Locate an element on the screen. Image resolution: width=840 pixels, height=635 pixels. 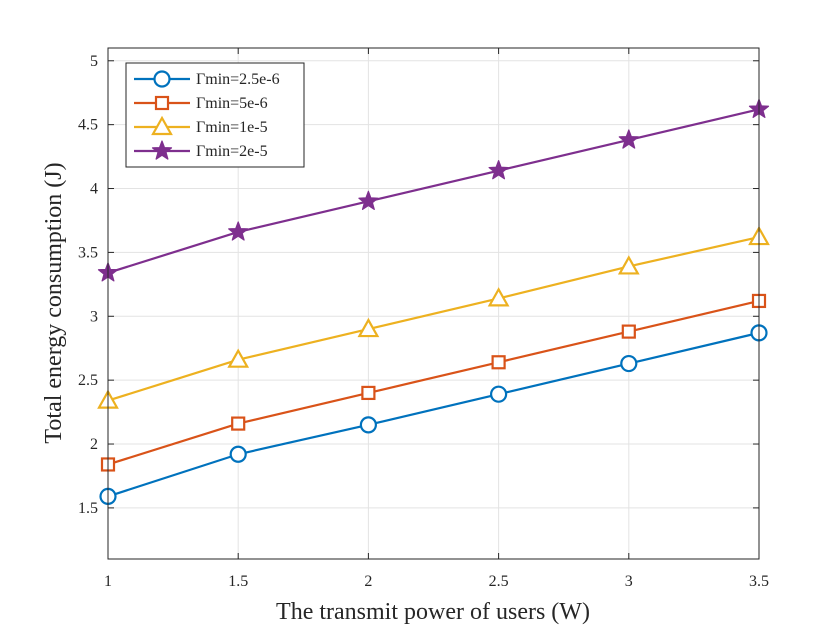
y-tick-label: 3 is located at coordinates (94, 316).